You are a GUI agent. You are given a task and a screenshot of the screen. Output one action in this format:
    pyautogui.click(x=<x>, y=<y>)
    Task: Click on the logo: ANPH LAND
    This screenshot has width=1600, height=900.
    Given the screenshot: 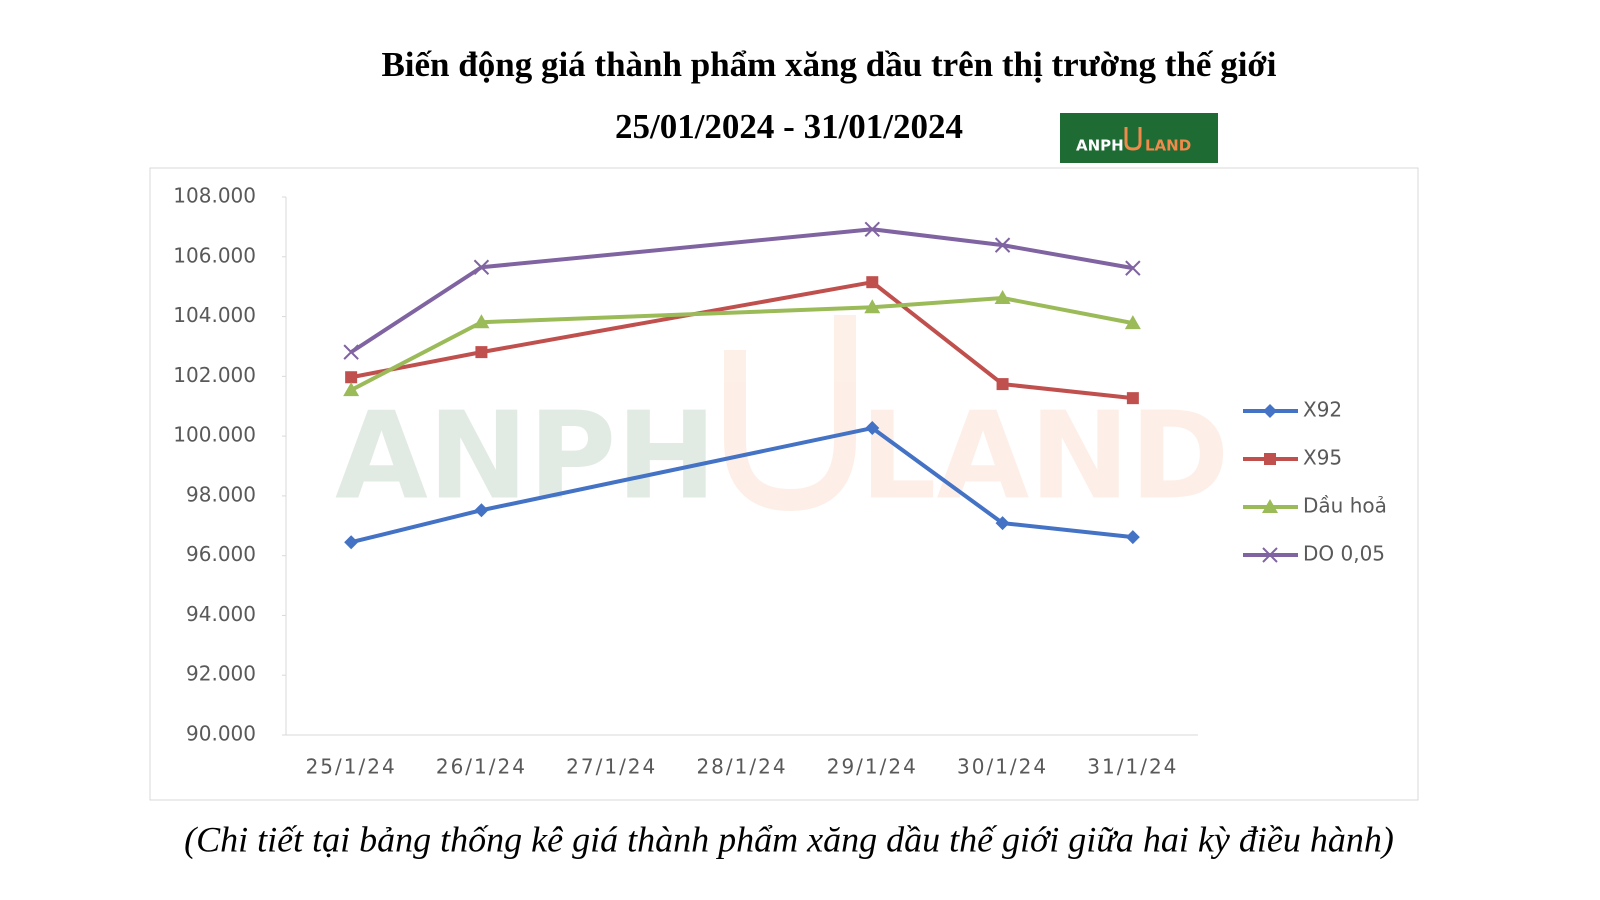 What is the action you would take?
    pyautogui.click(x=1139, y=138)
    